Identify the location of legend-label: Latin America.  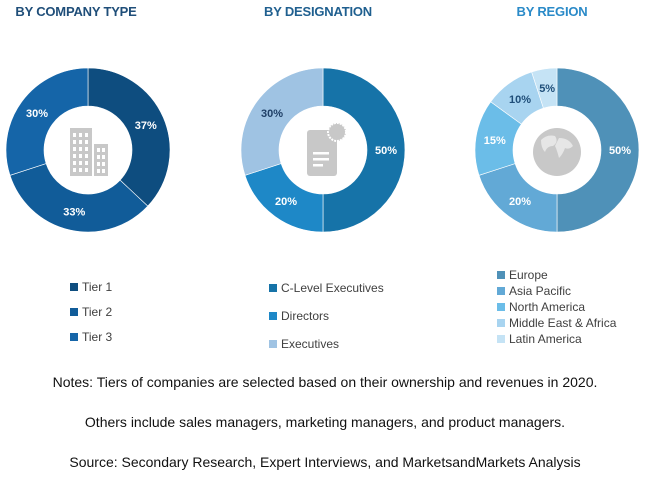
(545, 339).